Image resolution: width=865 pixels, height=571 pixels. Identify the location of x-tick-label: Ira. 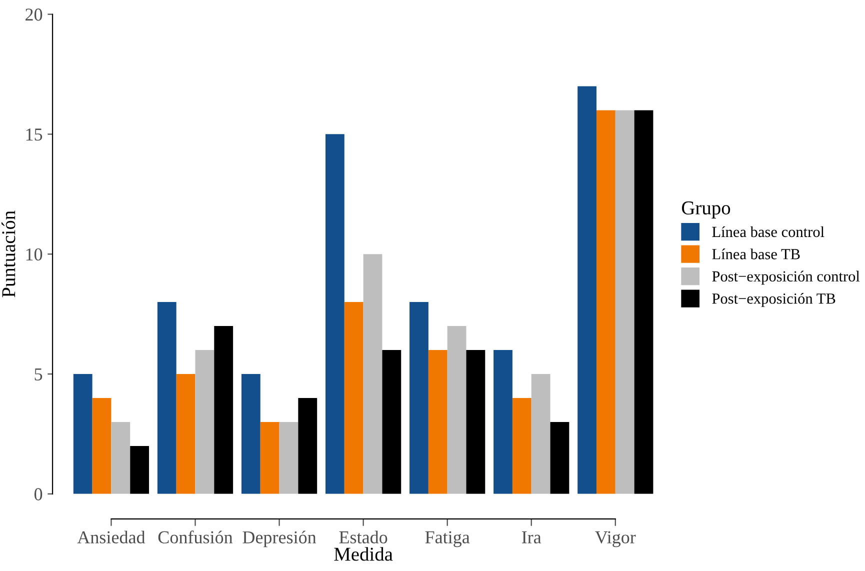
(532, 537).